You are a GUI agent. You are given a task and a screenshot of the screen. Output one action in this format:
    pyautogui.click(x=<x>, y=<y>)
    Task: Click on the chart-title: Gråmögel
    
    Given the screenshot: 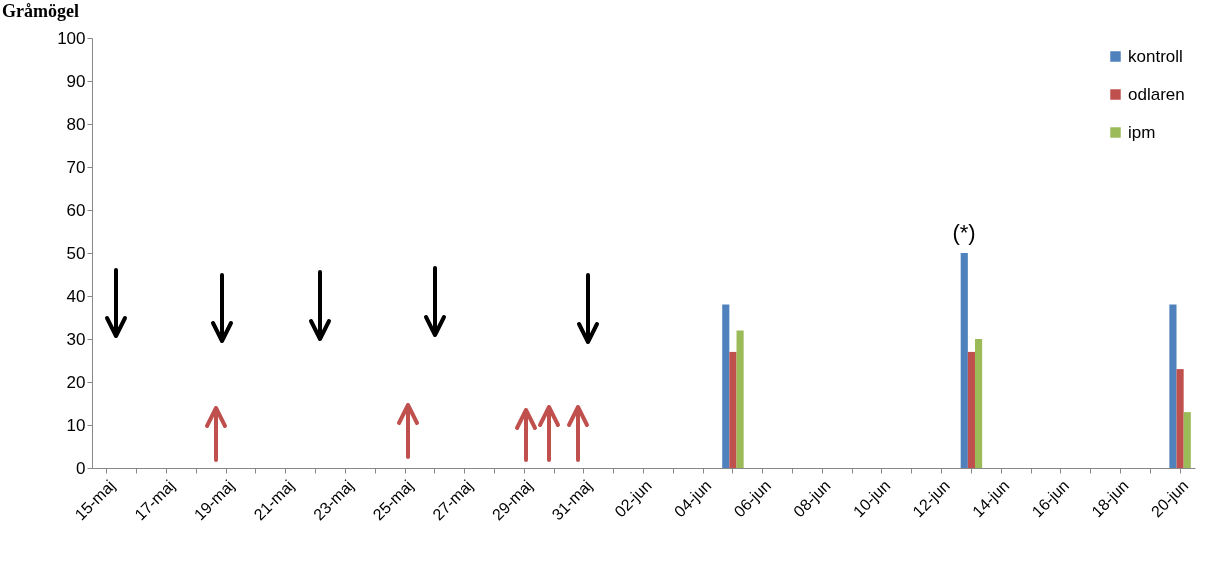 What is the action you would take?
    pyautogui.click(x=40, y=11)
    